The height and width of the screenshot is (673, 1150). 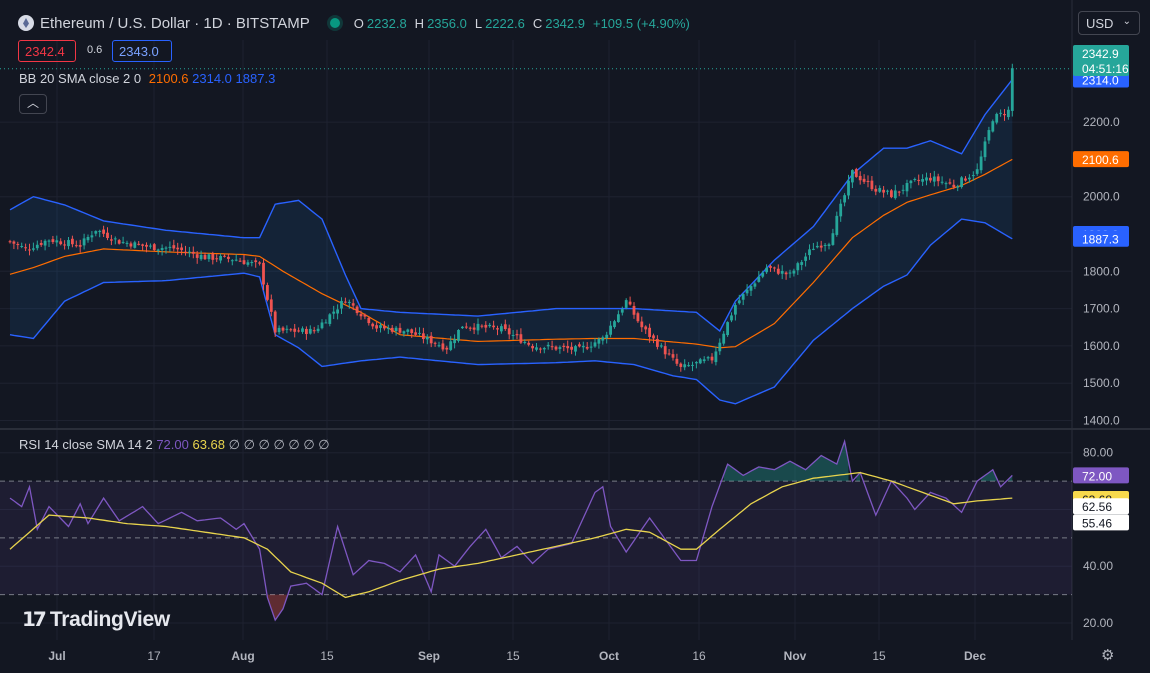 What do you see at coordinates (1098, 453) in the screenshot?
I see `rsi-tick-label: 80.00` at bounding box center [1098, 453].